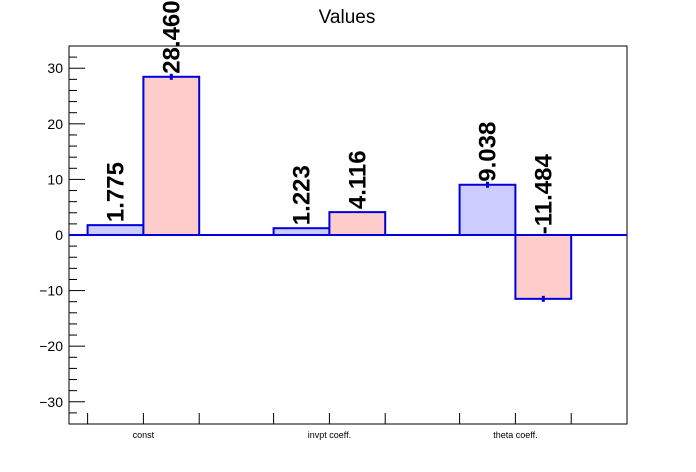 This screenshot has width=696, height=472. Describe the element at coordinates (357, 179) in the screenshot. I see `data-label: 4.116` at that location.